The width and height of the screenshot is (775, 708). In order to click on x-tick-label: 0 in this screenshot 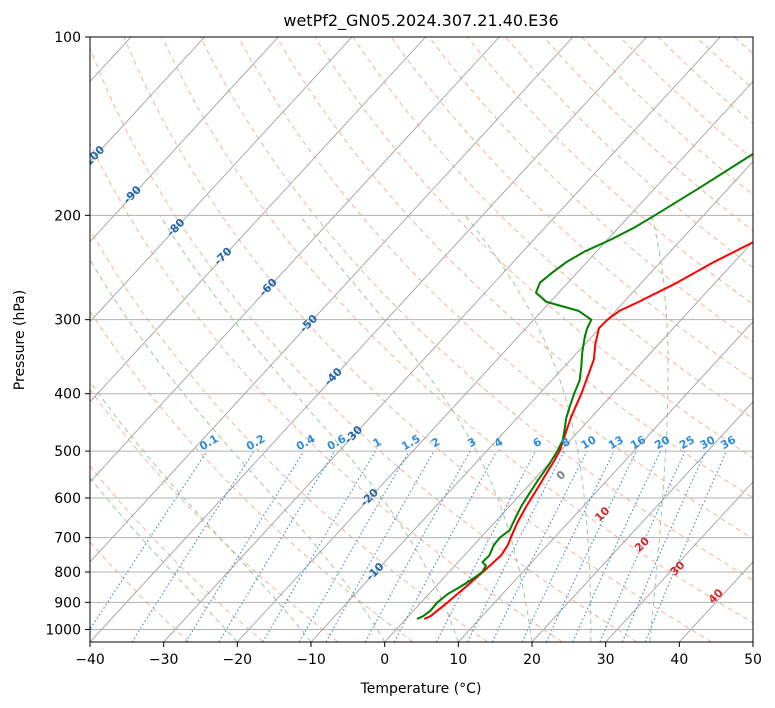, I will do `click(384, 660)`.